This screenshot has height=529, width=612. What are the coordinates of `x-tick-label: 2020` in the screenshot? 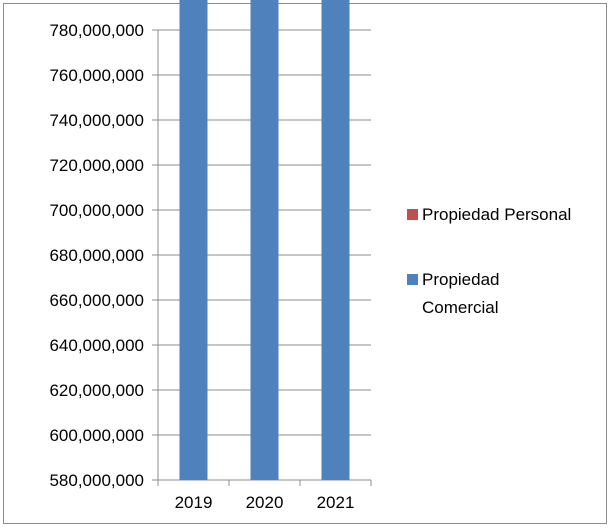 It's located at (265, 502).